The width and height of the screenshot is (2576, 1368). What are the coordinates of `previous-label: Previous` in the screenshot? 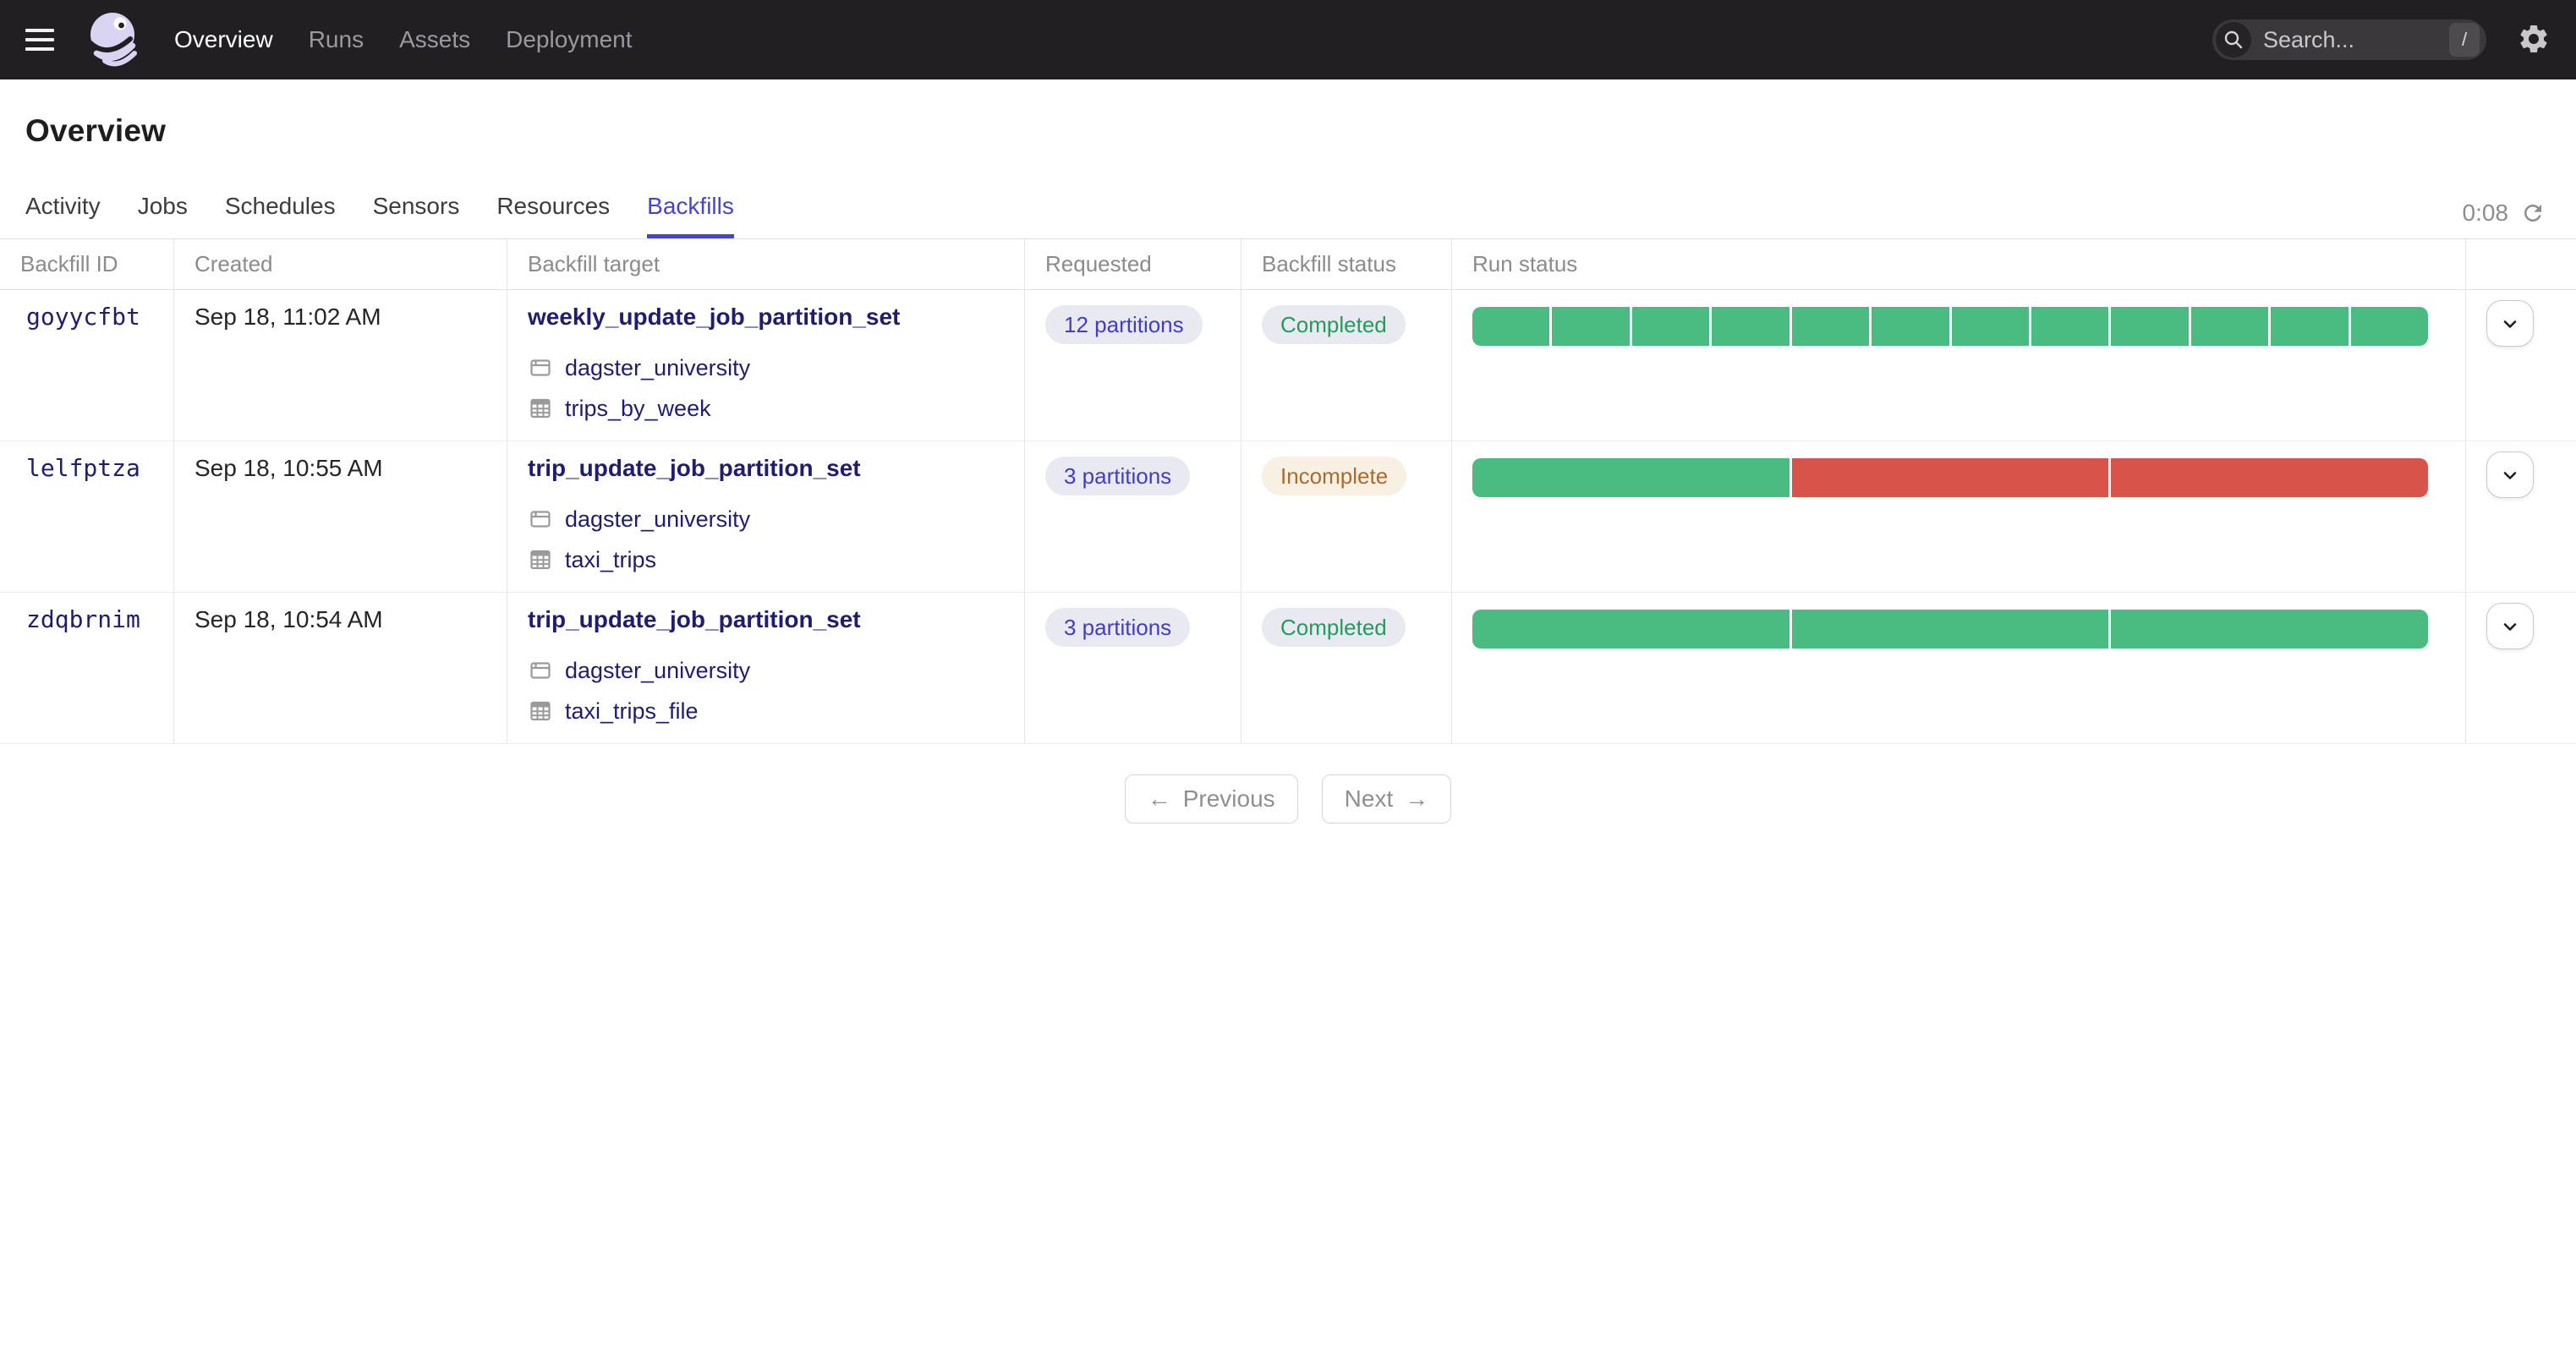 It's located at (1228, 798).